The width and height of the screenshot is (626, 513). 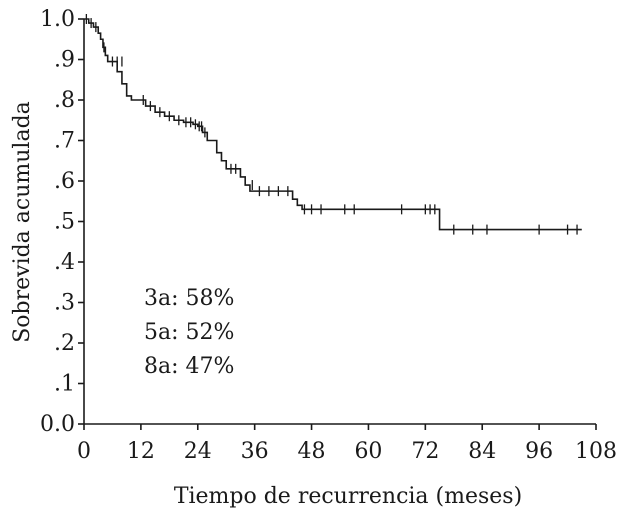 I want to click on x-tick-label: 60, so click(x=368, y=451).